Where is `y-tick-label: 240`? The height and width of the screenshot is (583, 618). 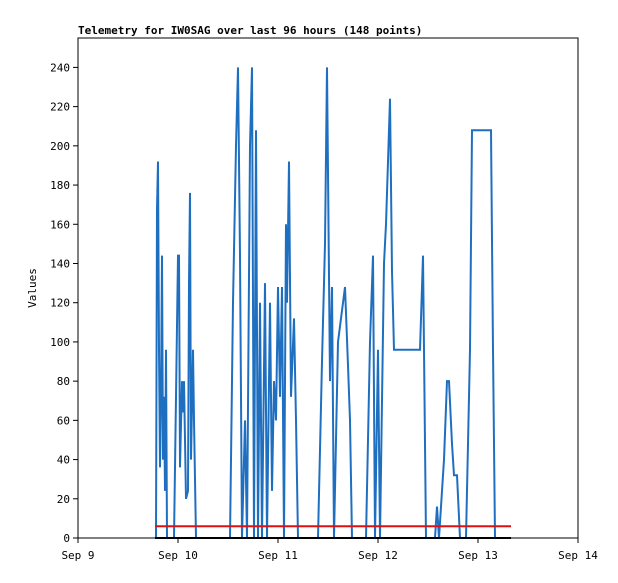 y-tick-label: 240 is located at coordinates (60, 67).